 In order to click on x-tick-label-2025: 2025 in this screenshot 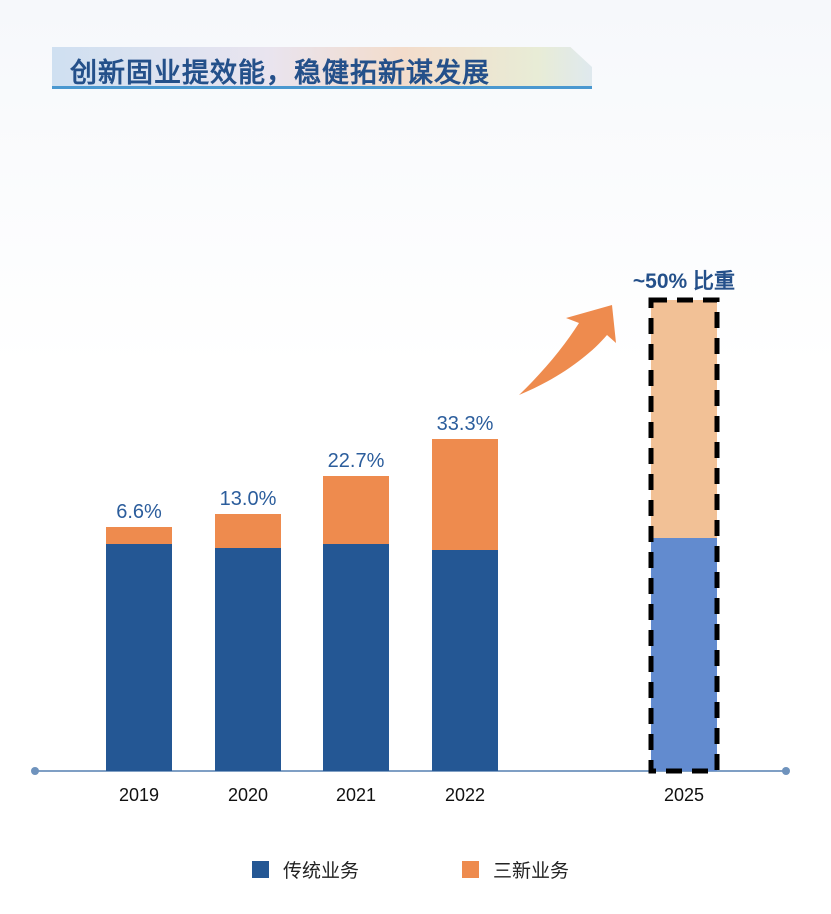, I will do `click(684, 795)`.